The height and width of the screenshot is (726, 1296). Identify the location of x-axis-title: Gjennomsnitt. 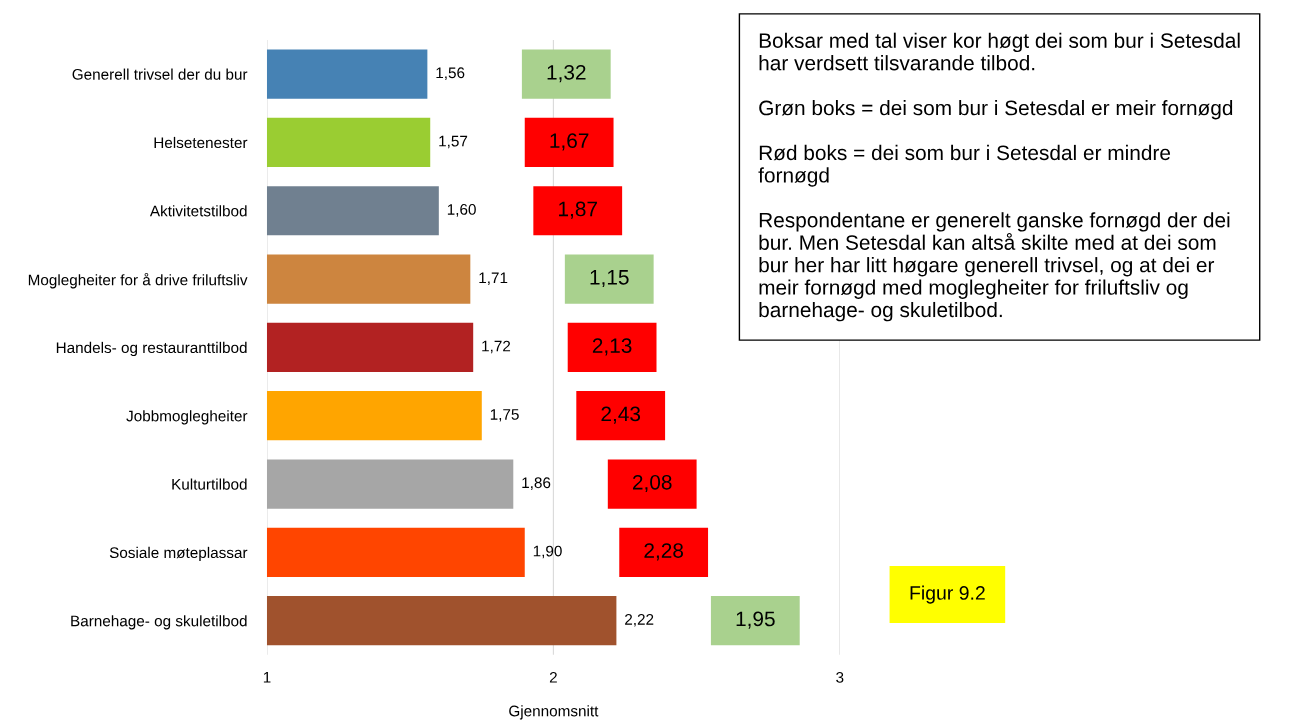
(554, 712).